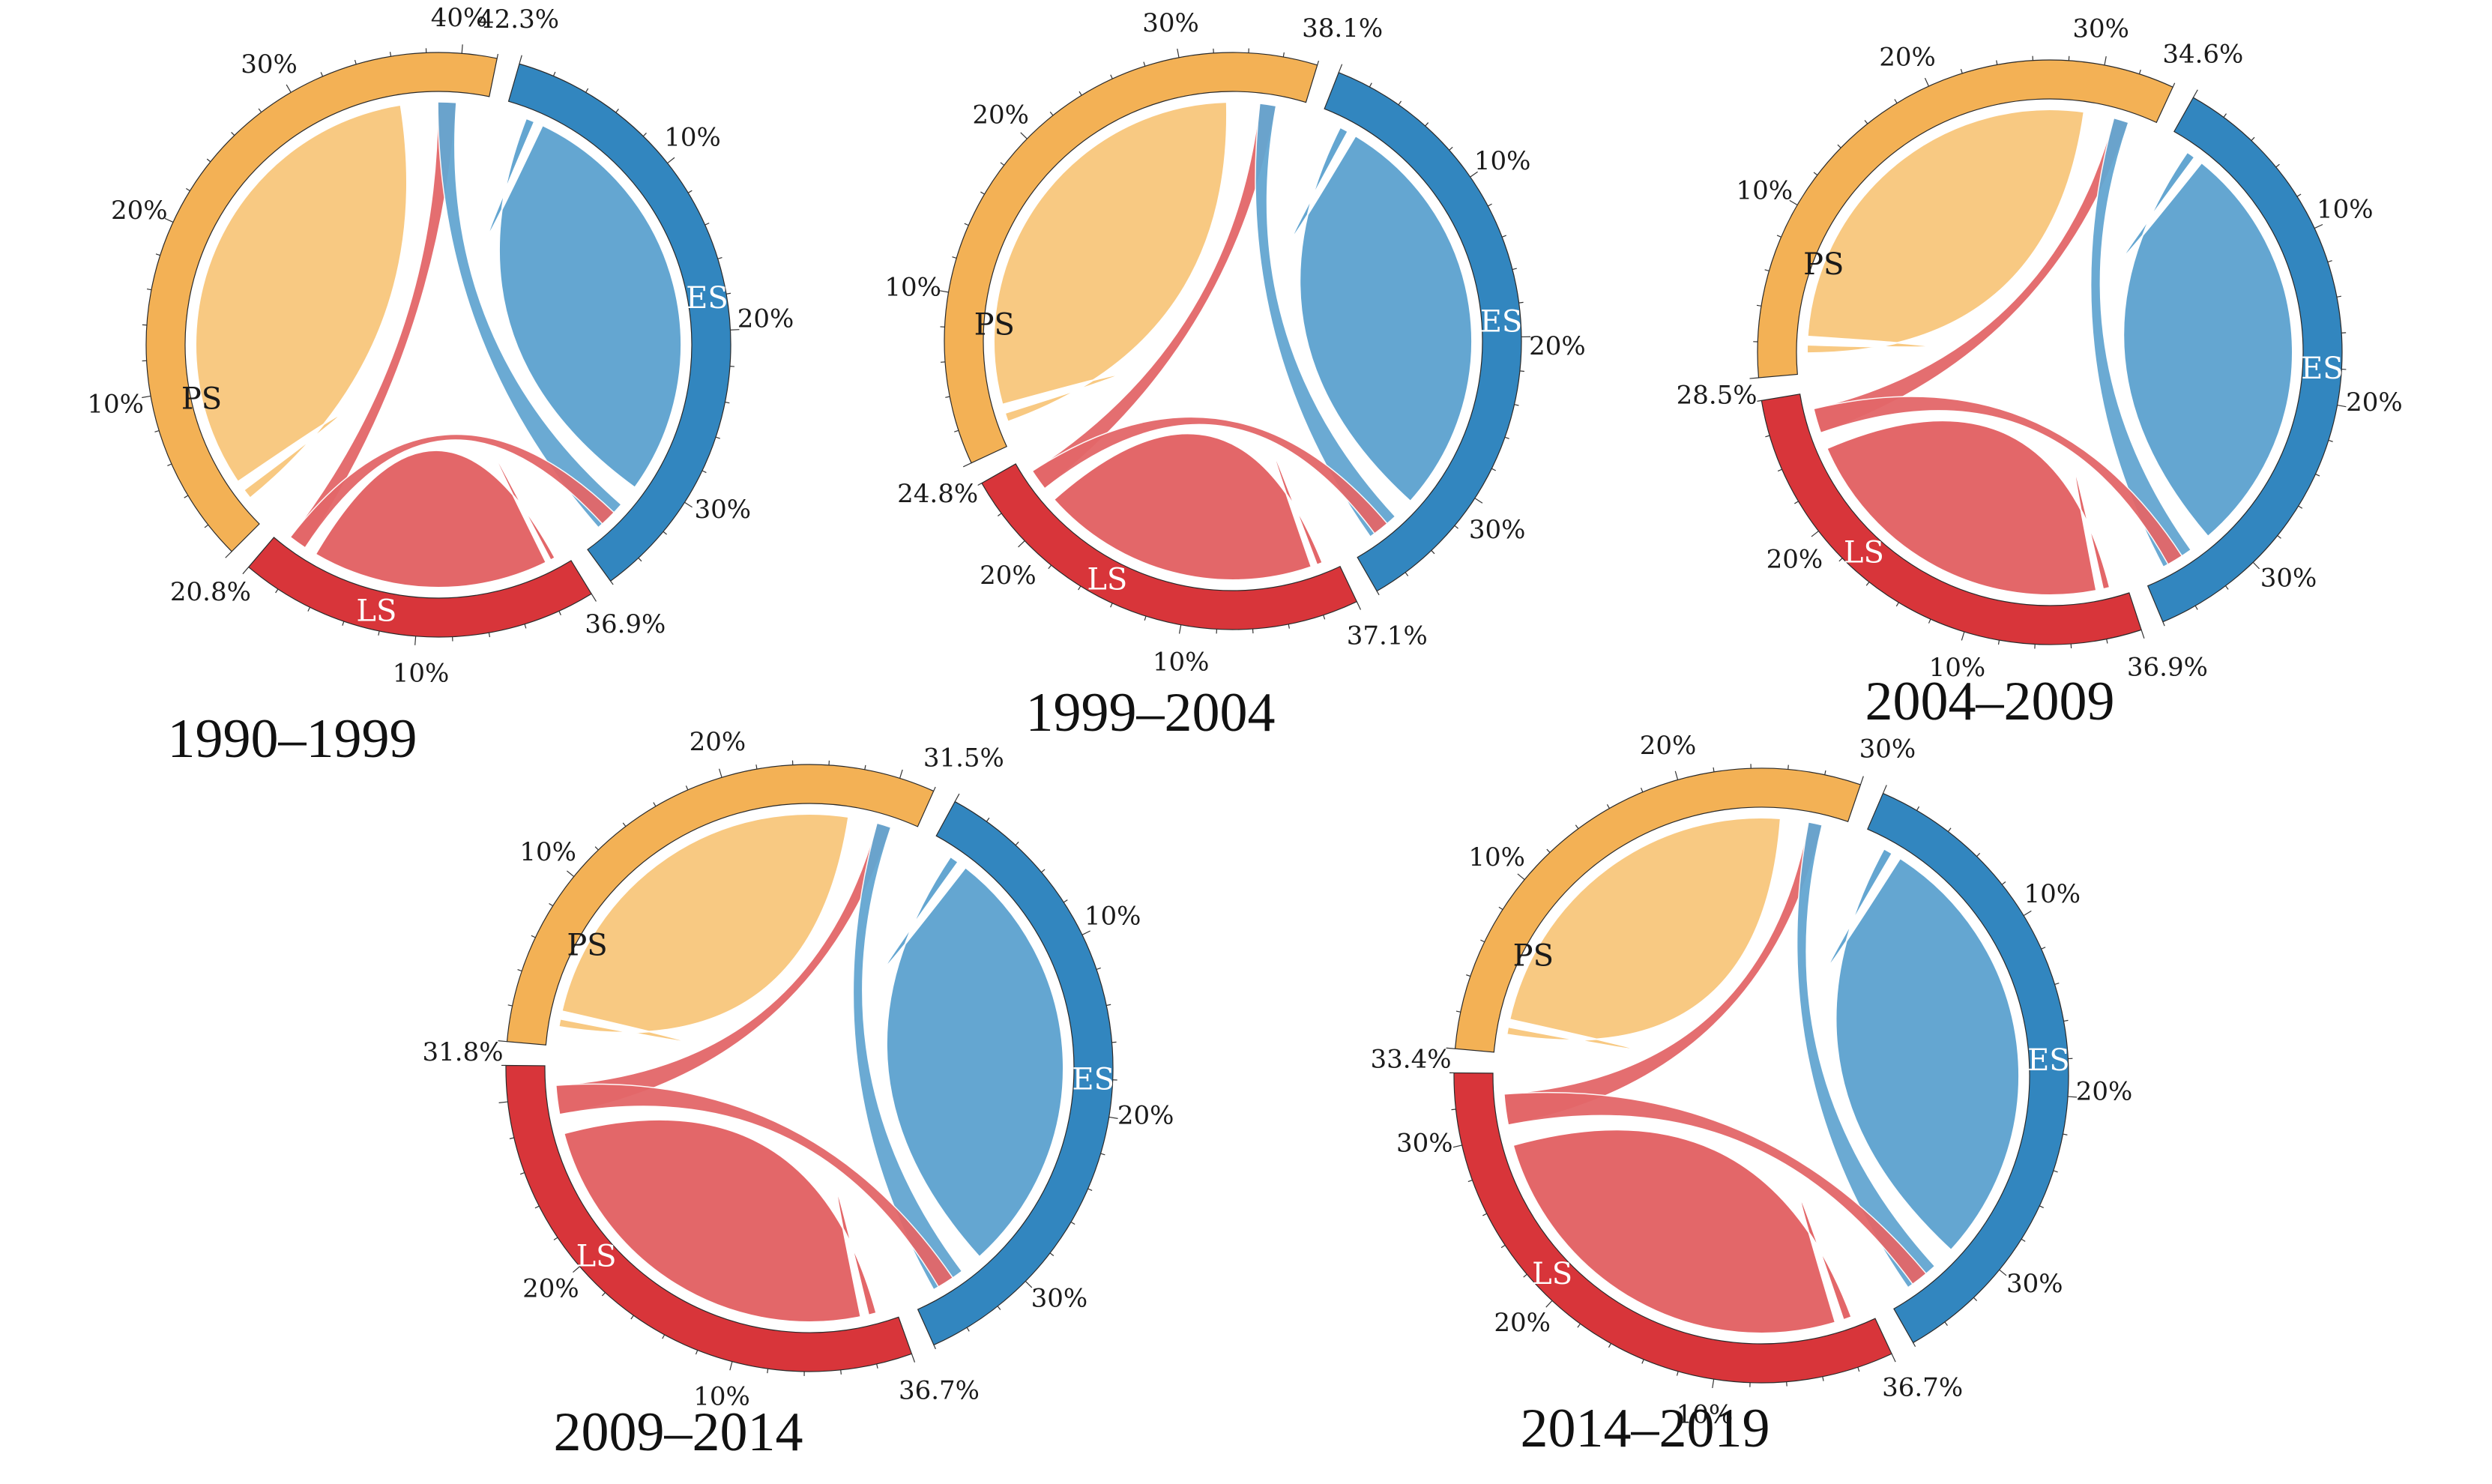 Image resolution: width=2492 pixels, height=1484 pixels. Describe the element at coordinates (1342, 28) in the screenshot. I see `segment-total-label-ps: 38.1%` at that location.